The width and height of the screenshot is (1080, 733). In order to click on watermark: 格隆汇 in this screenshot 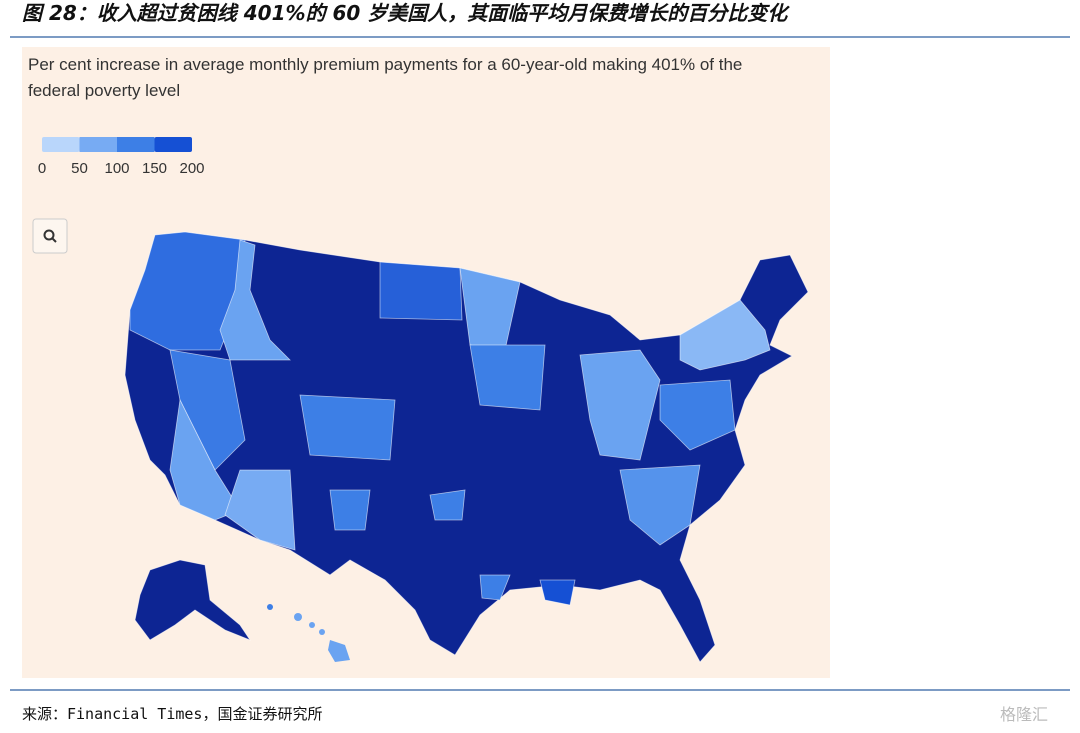, I will do `click(1024, 714)`.